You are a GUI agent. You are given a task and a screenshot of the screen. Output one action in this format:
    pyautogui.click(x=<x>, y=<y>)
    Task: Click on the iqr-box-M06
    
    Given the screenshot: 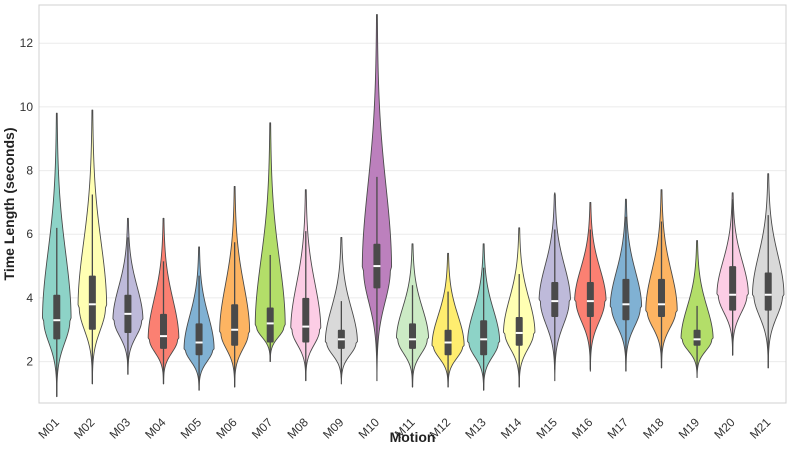 What is the action you would take?
    pyautogui.click(x=235, y=325)
    